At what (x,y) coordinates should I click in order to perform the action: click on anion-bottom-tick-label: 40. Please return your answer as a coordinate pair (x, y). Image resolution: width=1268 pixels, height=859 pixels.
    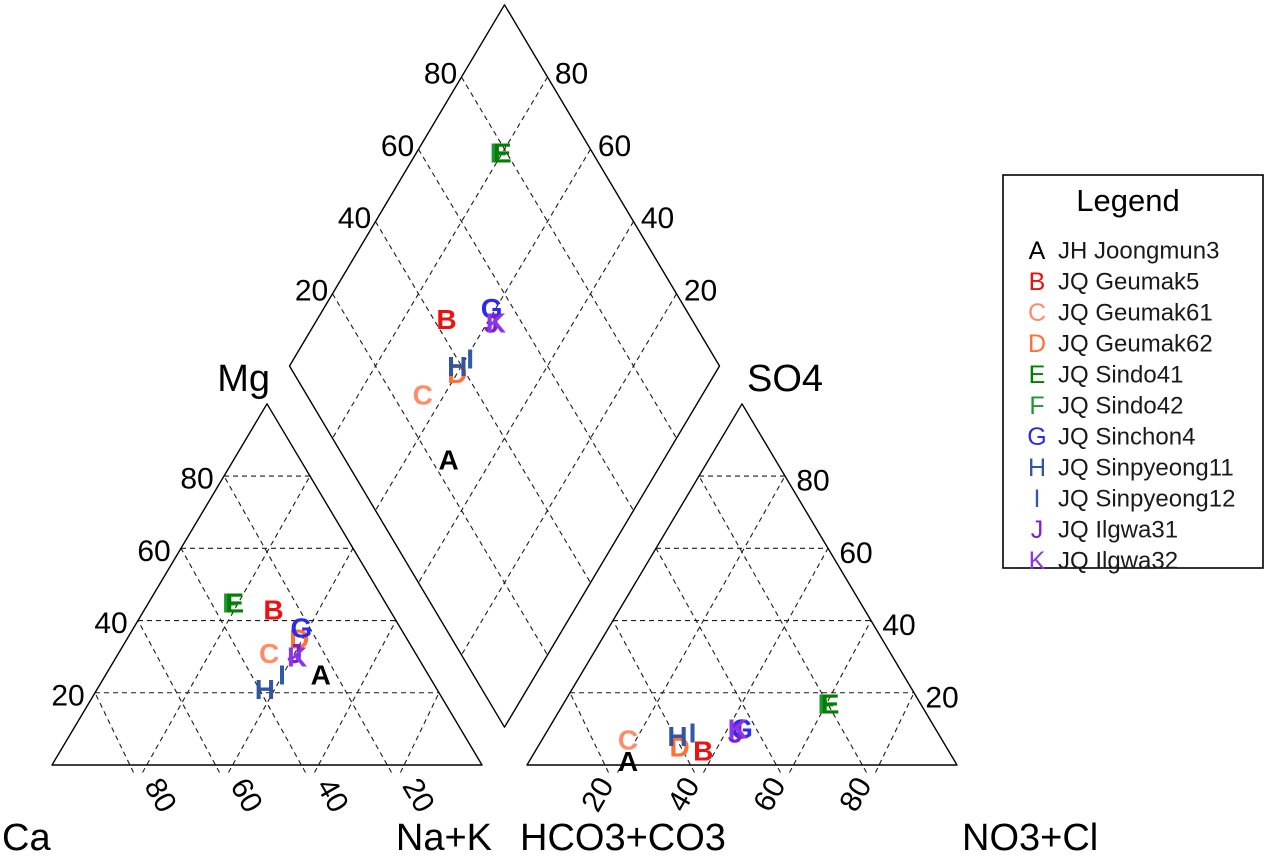
    Looking at the image, I should click on (683, 794).